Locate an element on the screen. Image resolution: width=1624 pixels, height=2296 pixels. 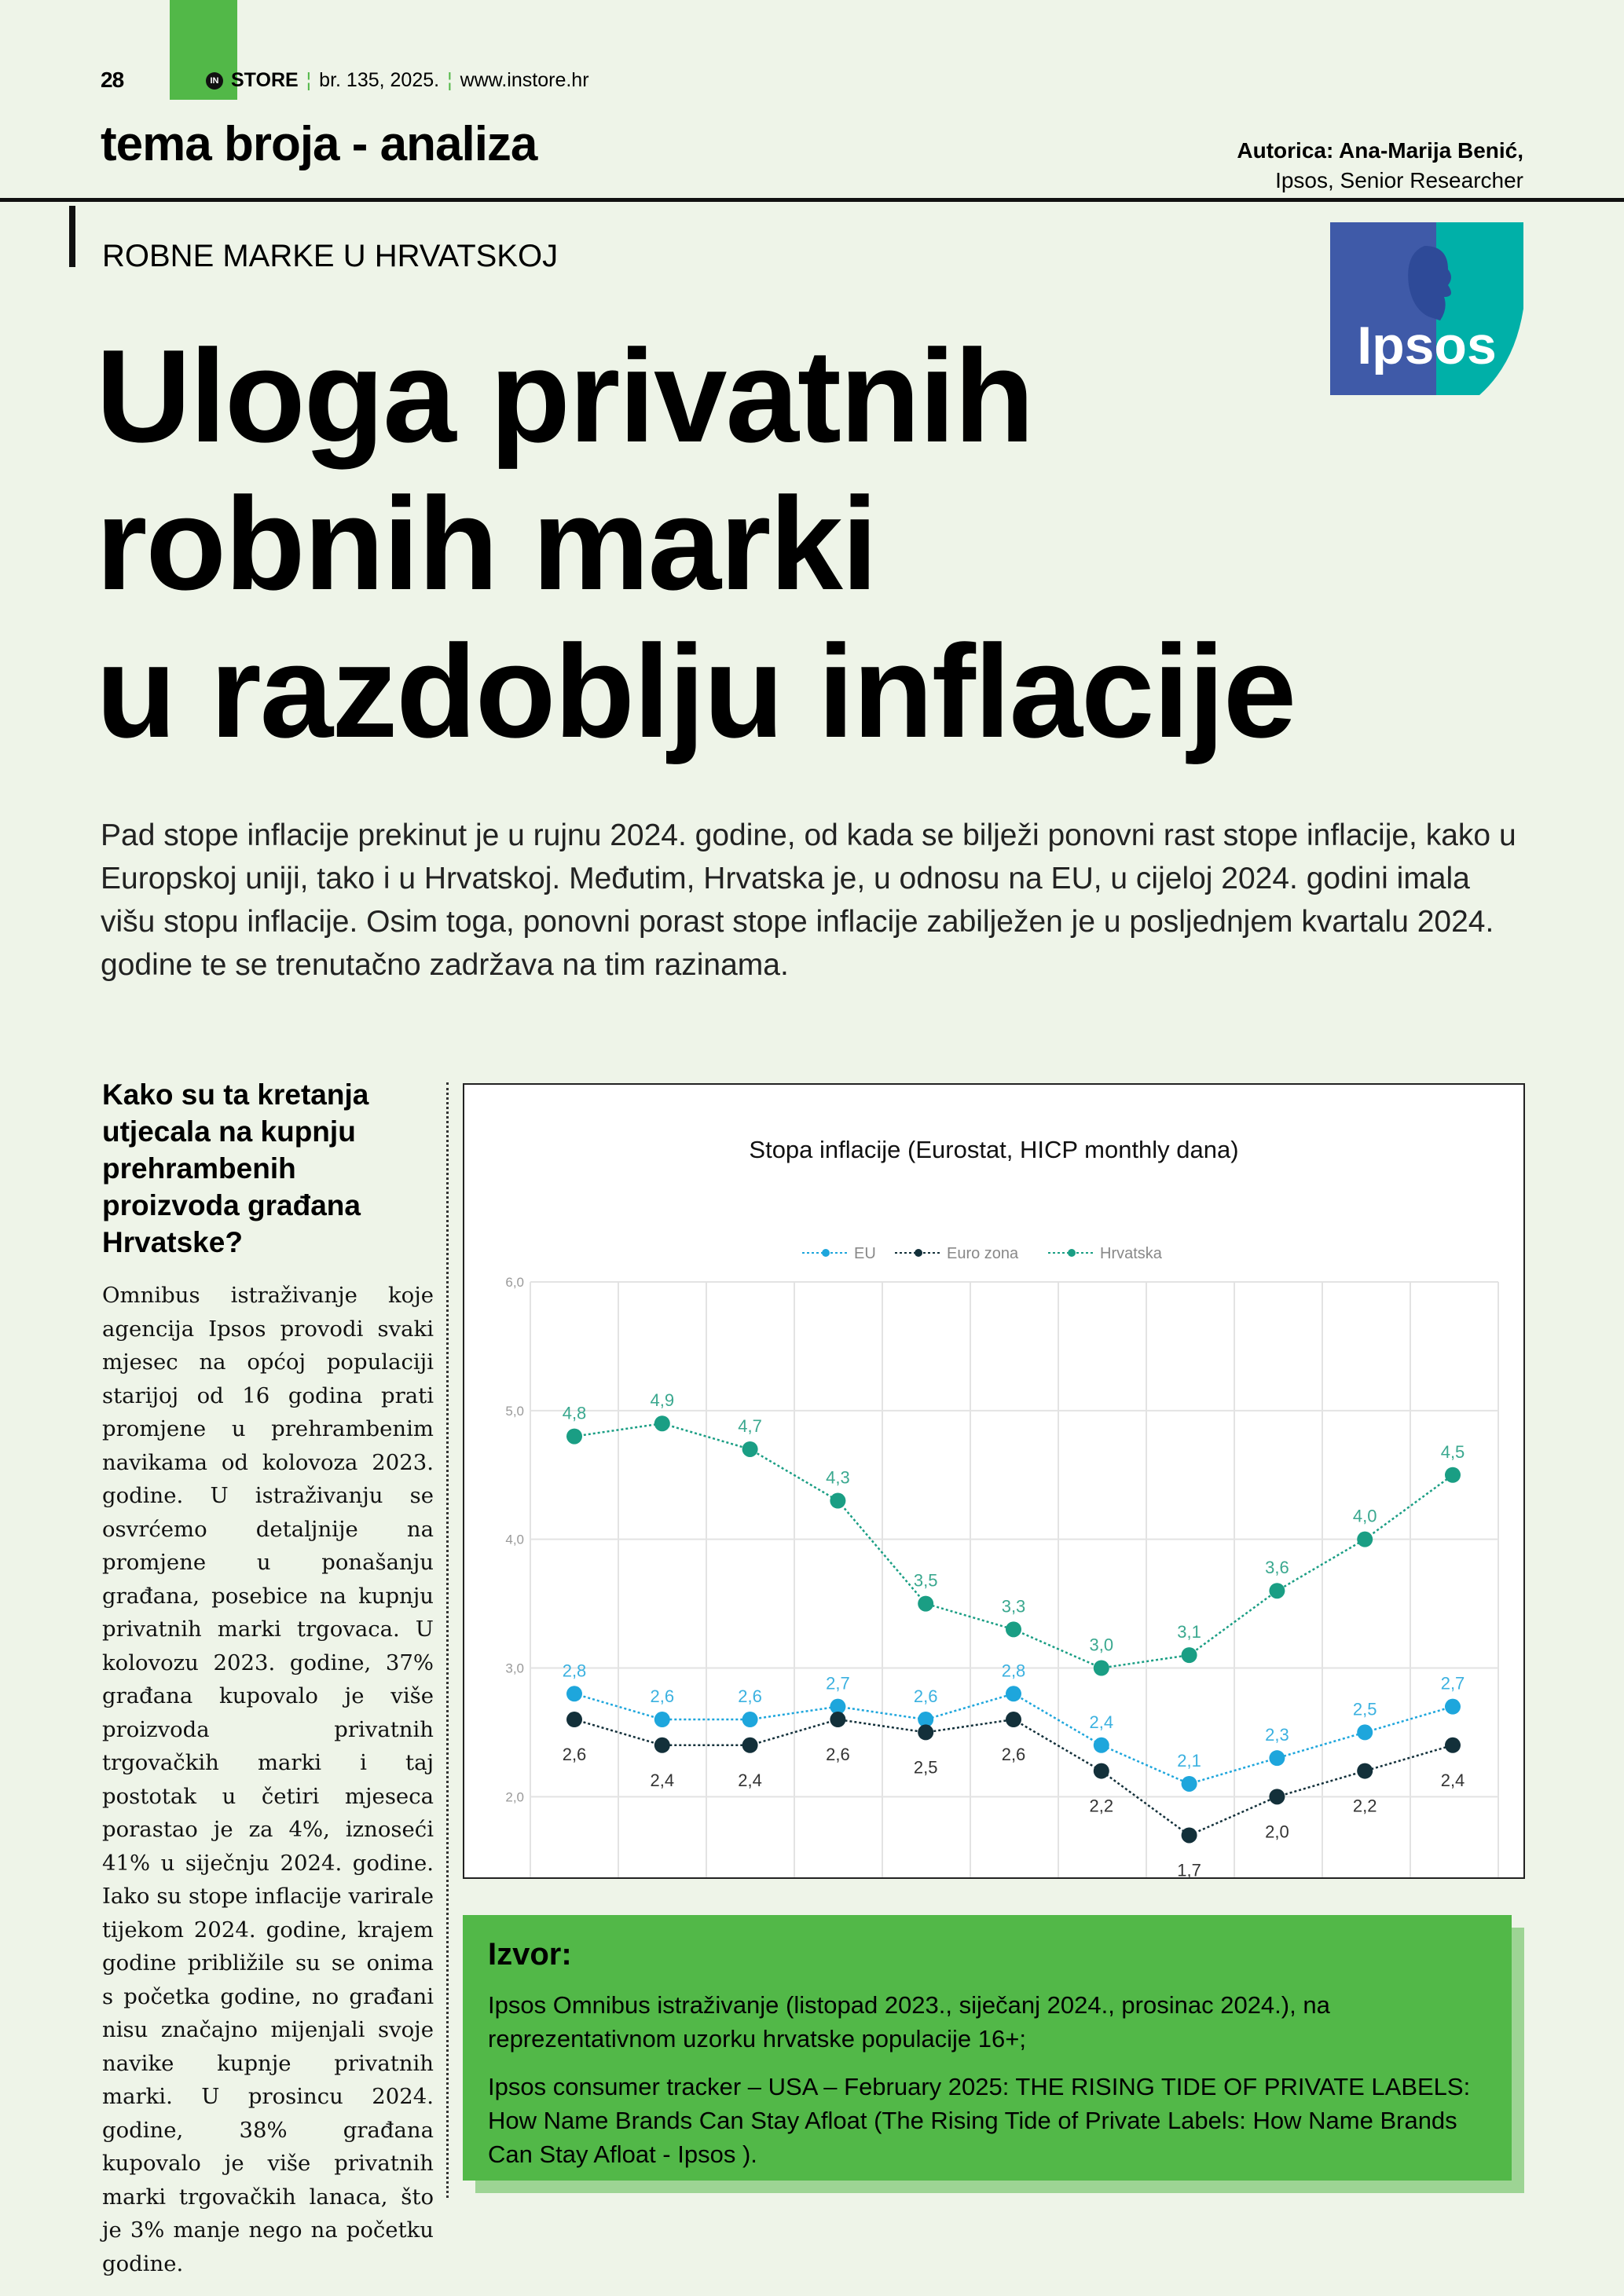
data-label: 3,3 is located at coordinates (1014, 1606).